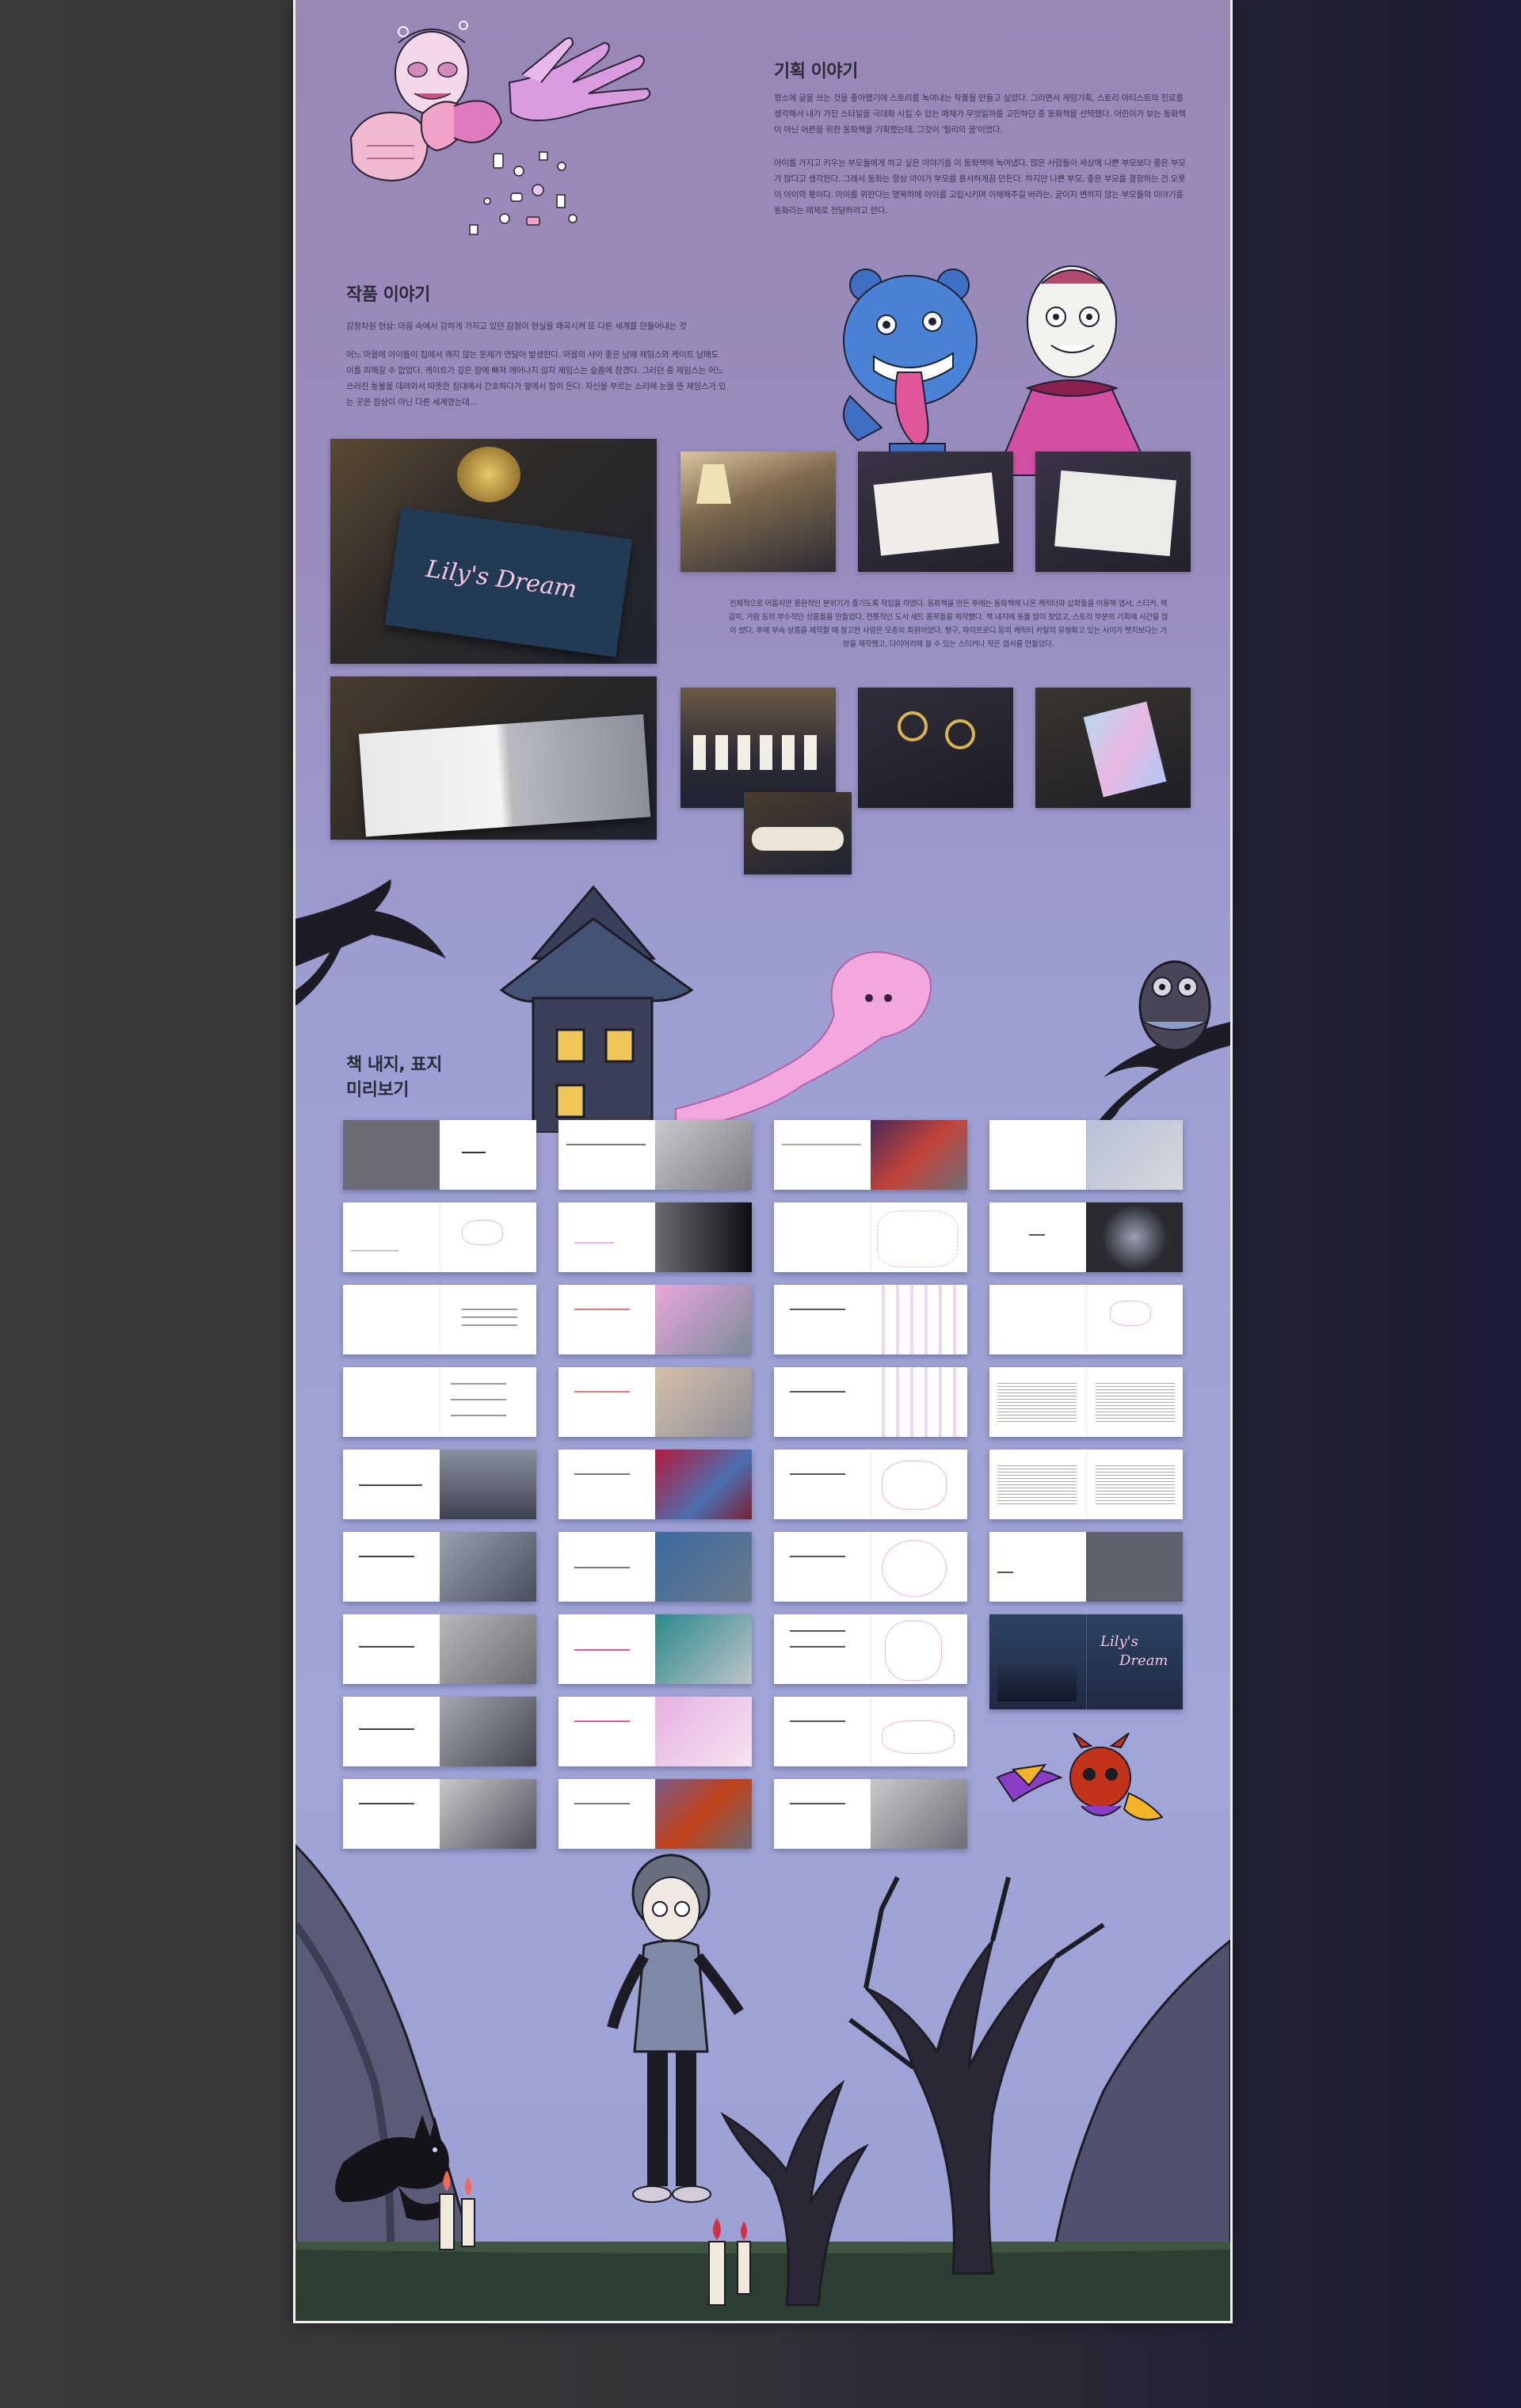  Describe the element at coordinates (758, 512) in the screenshot. I see `photo-lamp-book` at that location.